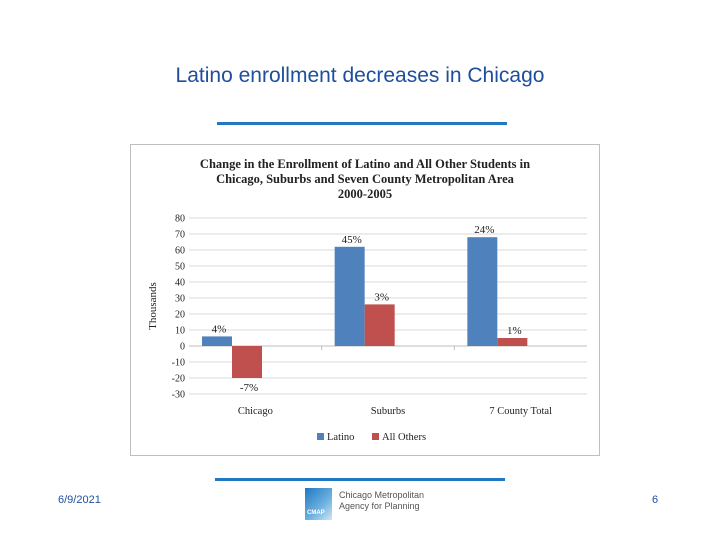 This screenshot has height=540, width=720. What do you see at coordinates (404, 437) in the screenshot?
I see `legend-entry: All Others` at bounding box center [404, 437].